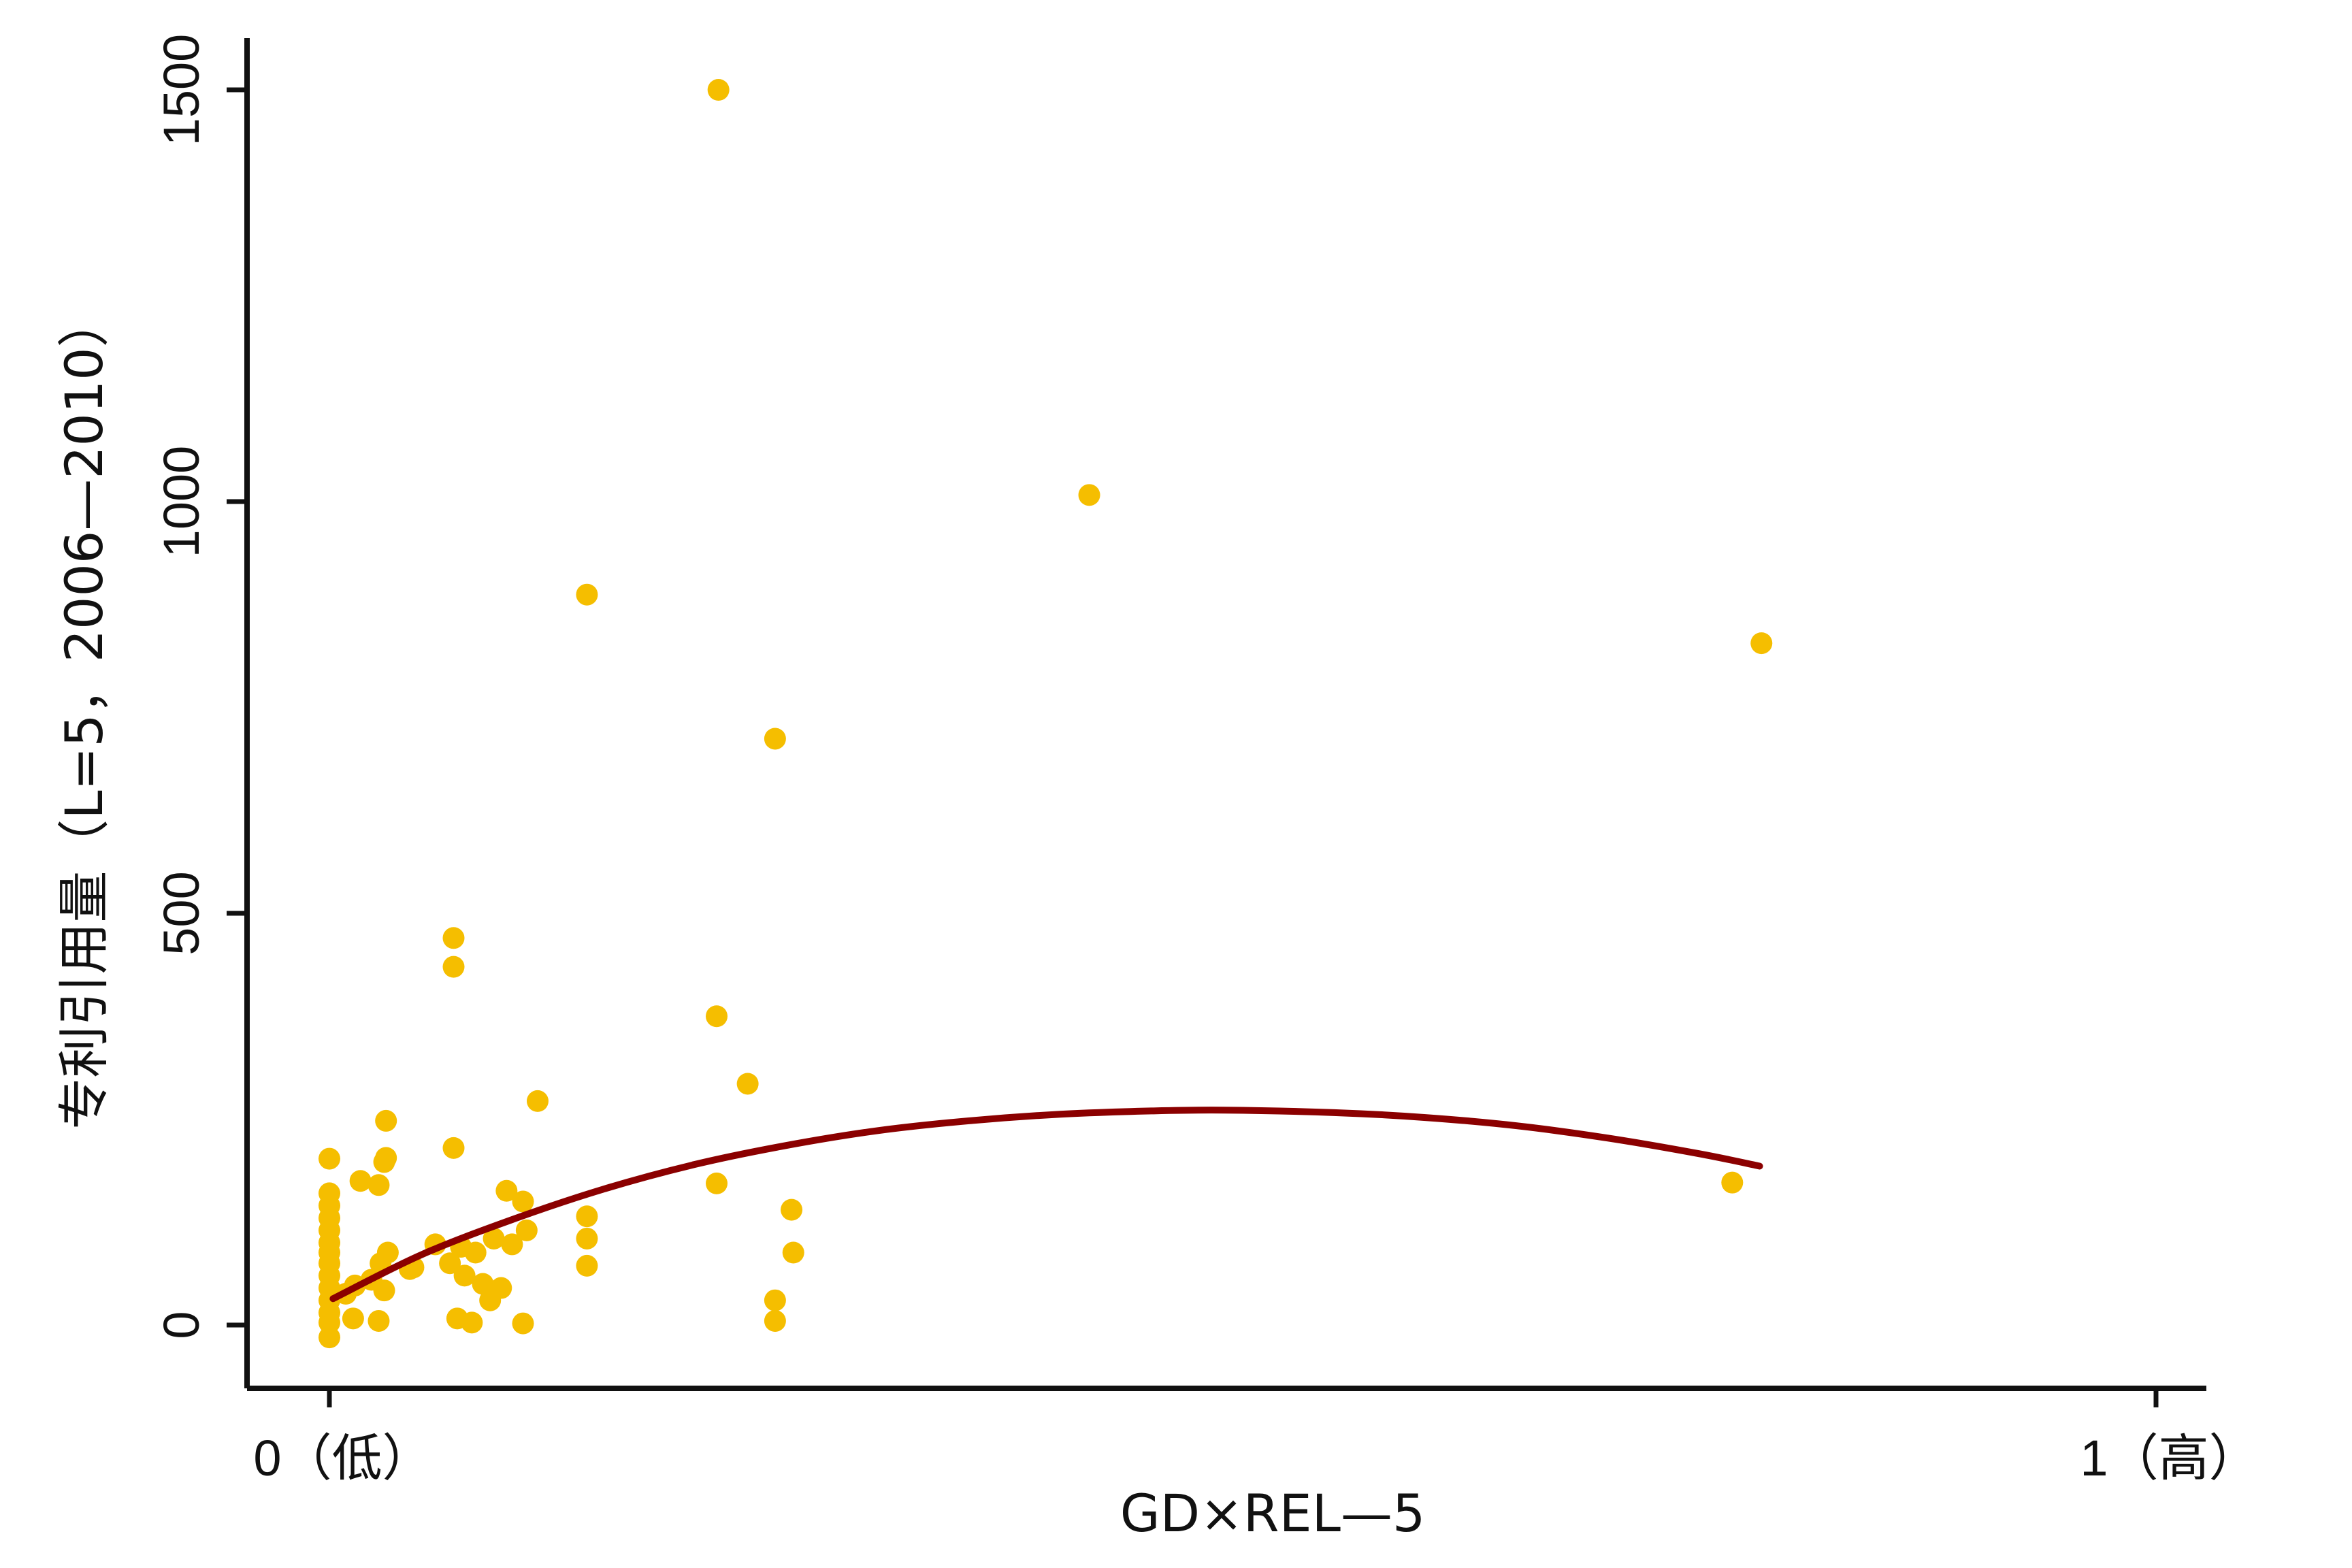 This screenshot has height=1568, width=2352. What do you see at coordinates (182, 1325) in the screenshot?
I see `y-tick-label: 0` at bounding box center [182, 1325].